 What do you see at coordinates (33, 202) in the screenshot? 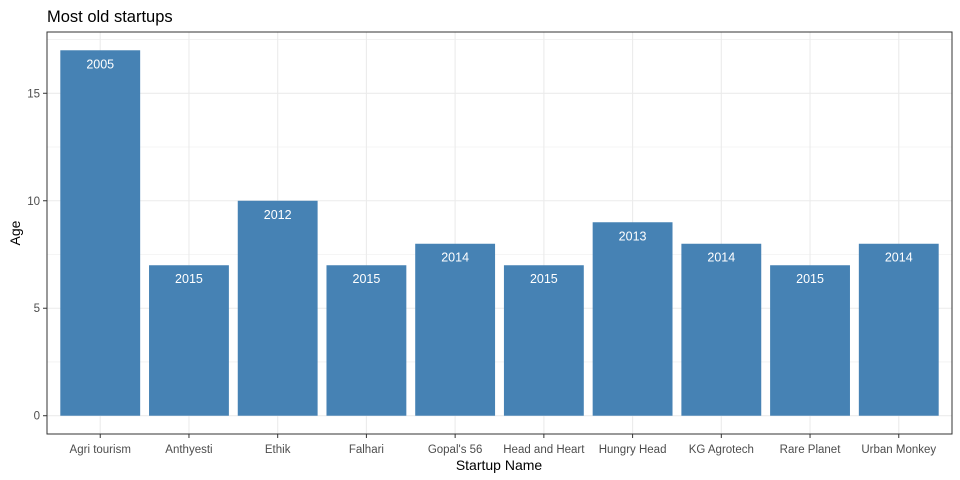
I see `y-tick-label: 10` at bounding box center [33, 202].